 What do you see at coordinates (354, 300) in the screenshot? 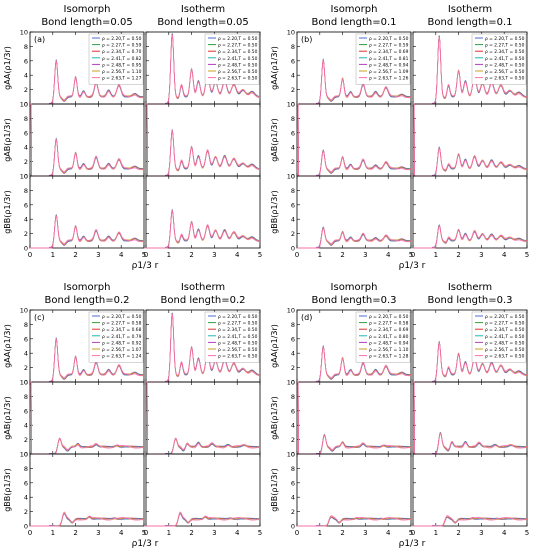
I see `column-subtitle: Bond length=0.3` at bounding box center [354, 300].